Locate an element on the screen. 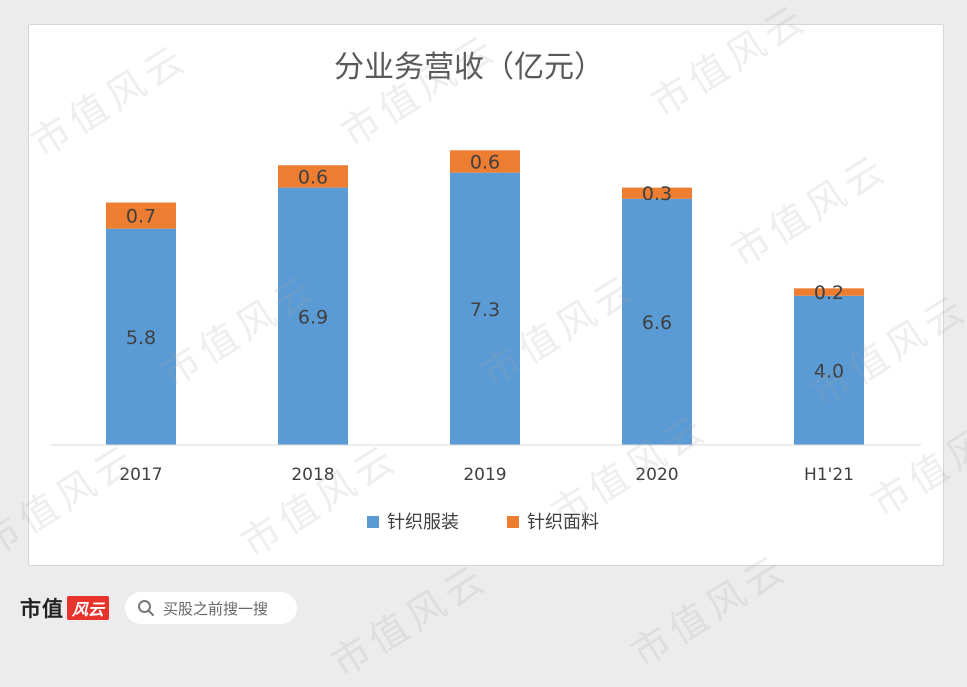 The width and height of the screenshot is (967, 687). x-tick-label-0: 2017 is located at coordinates (140, 475).